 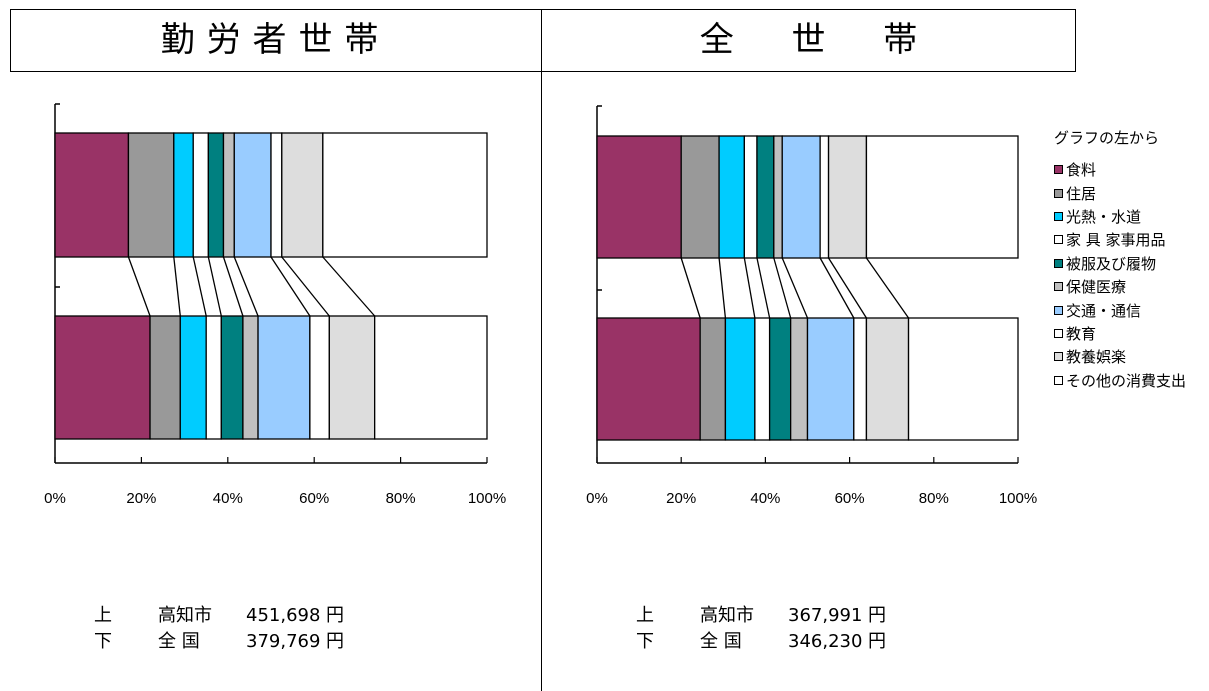 What do you see at coordinates (1111, 263) in the screenshot?
I see `legend-label: 被服及び履物` at bounding box center [1111, 263].